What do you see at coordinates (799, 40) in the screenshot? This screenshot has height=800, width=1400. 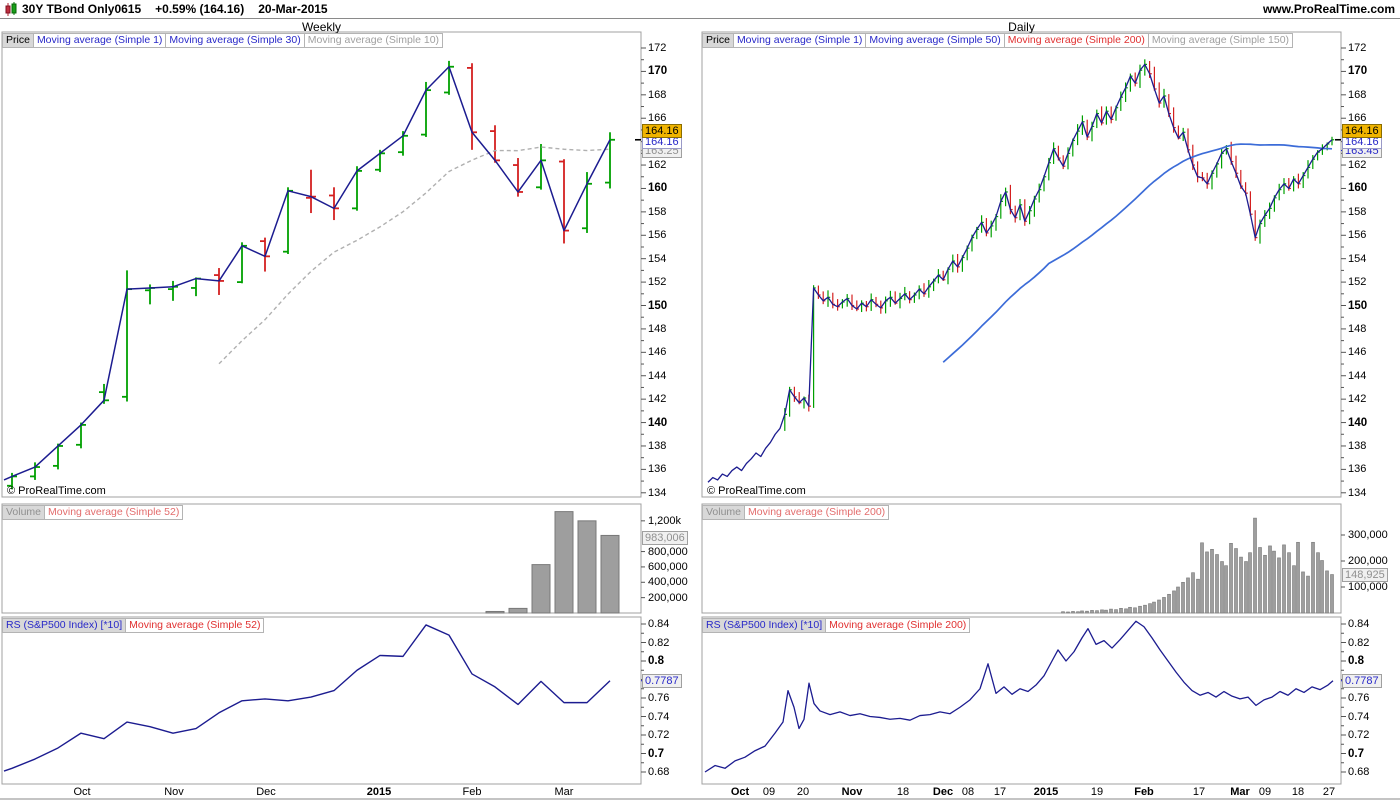 I see `daily-price-legend-item: Moving average (Simple 1)` at bounding box center [799, 40].